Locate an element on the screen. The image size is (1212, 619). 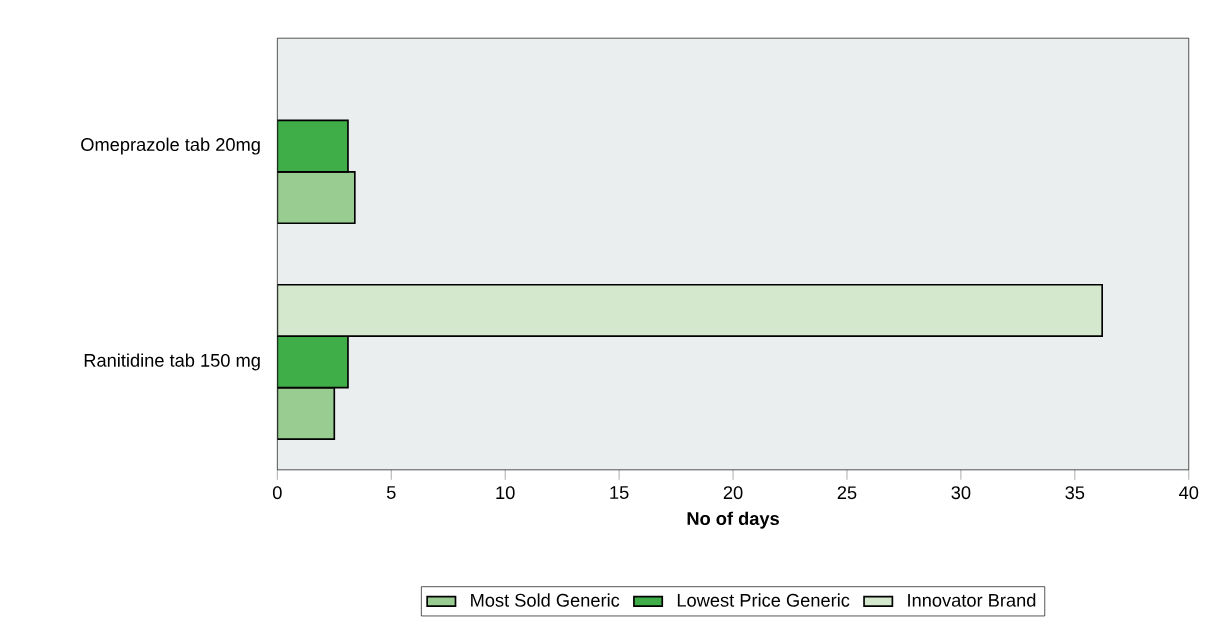
x-tick-label: 35 is located at coordinates (1075, 493).